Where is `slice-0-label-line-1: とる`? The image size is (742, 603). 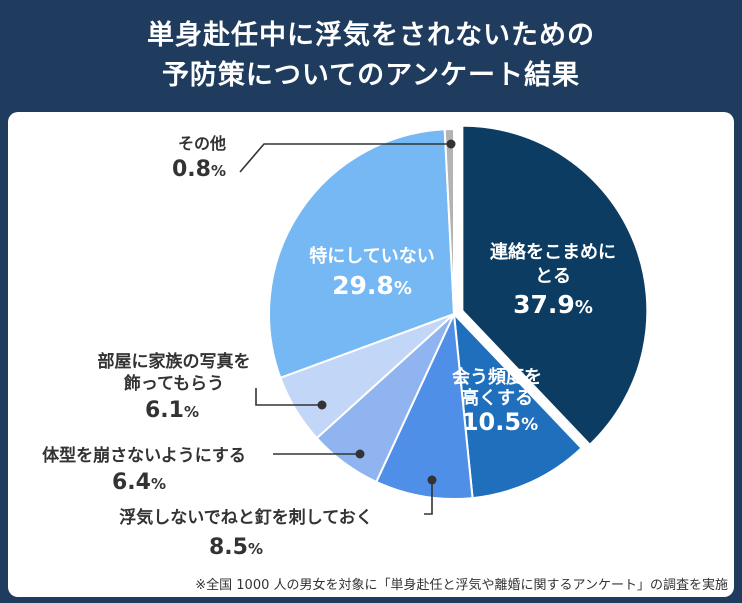
slice-0-label-line-1: とる is located at coordinates (553, 276).